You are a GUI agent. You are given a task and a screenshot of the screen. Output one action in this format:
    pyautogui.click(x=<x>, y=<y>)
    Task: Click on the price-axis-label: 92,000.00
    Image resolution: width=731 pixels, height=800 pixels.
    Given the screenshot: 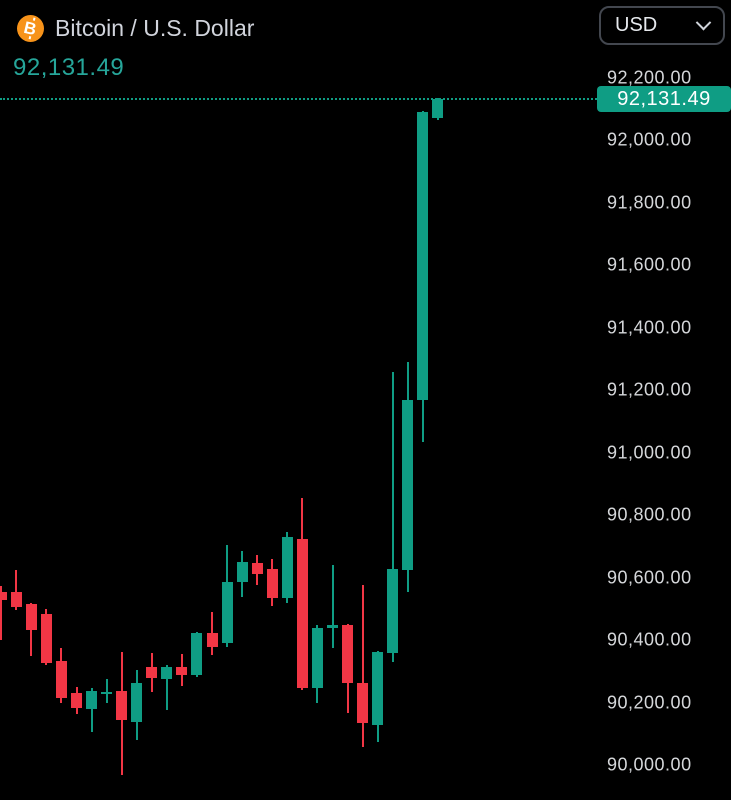 What is the action you would take?
    pyautogui.click(x=649, y=139)
    